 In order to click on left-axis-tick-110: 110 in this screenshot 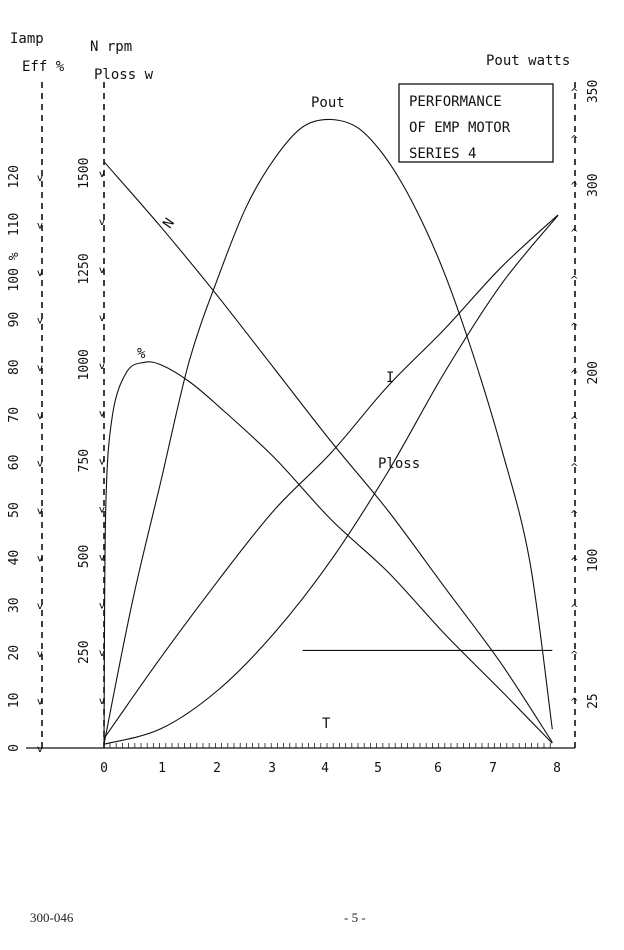, I will do `click(14, 224)`.